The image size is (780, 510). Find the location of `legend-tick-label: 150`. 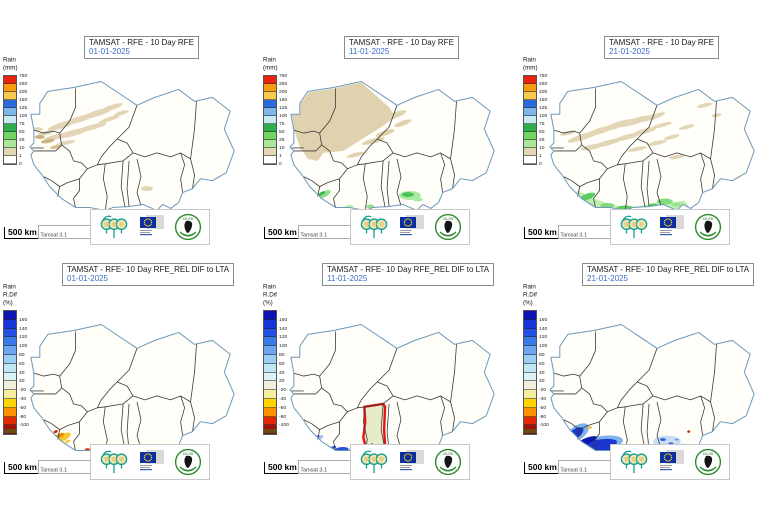

legend-tick-label: 150 is located at coordinates (543, 99).